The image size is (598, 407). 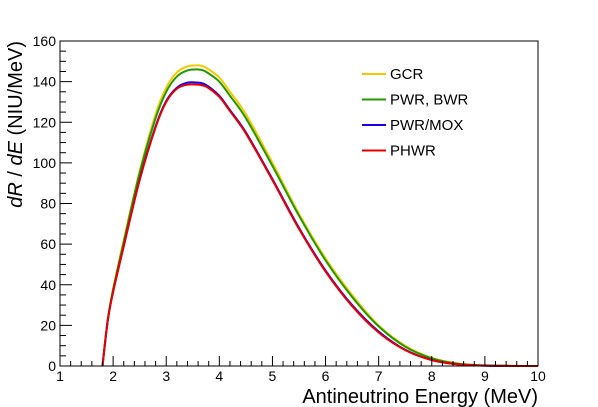 What do you see at coordinates (113, 376) in the screenshot?
I see `x-tick-label: 2` at bounding box center [113, 376].